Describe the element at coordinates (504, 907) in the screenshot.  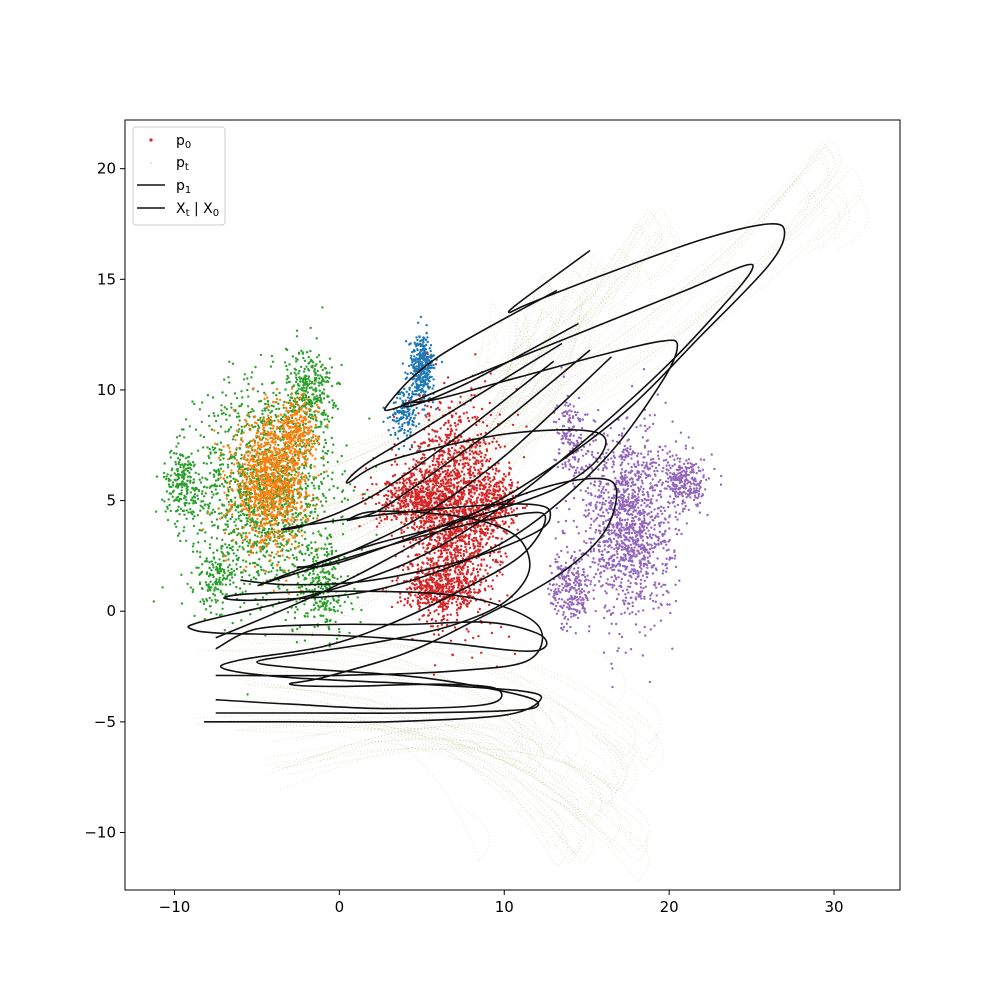
I see `x-tick-label: 10` at that location.